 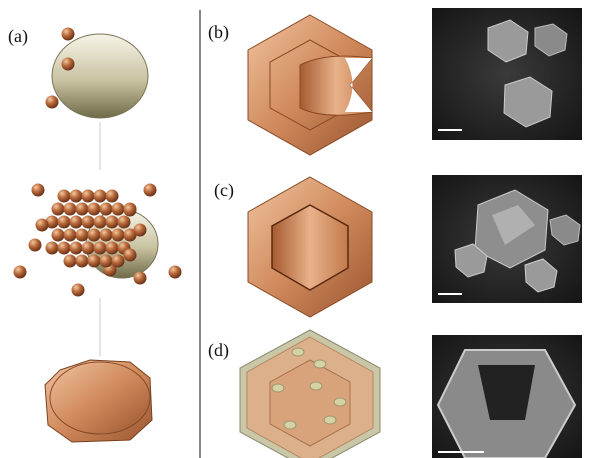 I want to click on sem-facet, so click(x=513, y=225).